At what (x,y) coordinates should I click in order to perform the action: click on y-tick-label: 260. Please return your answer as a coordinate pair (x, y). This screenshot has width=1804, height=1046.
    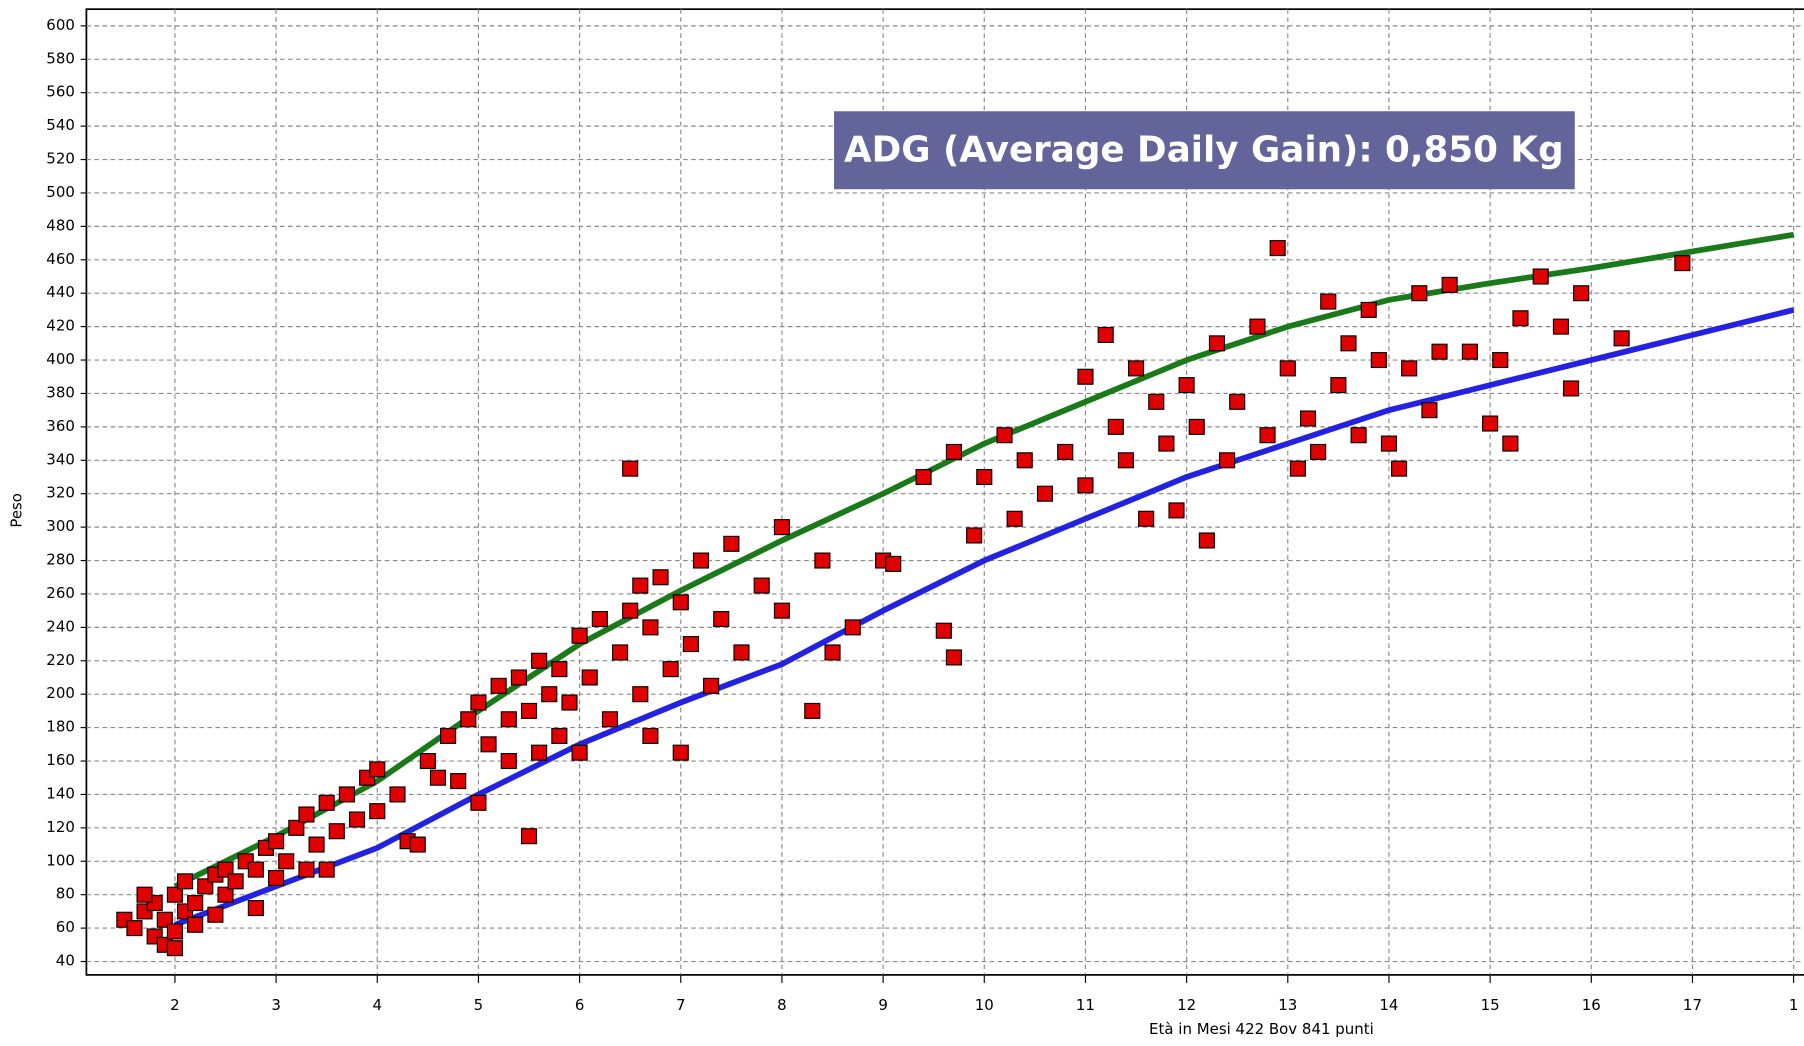
    Looking at the image, I should click on (60, 593).